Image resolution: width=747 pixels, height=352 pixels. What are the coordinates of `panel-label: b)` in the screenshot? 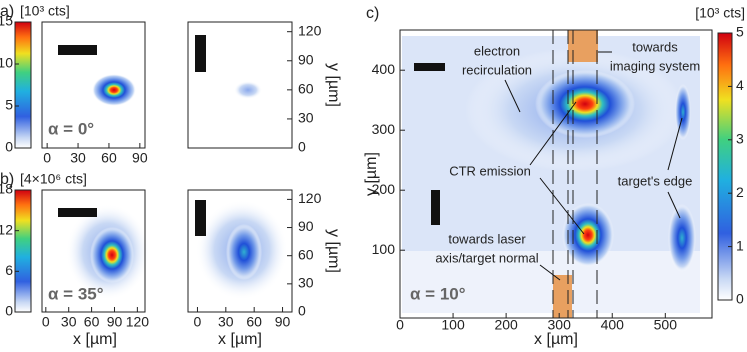 It's located at (7, 179).